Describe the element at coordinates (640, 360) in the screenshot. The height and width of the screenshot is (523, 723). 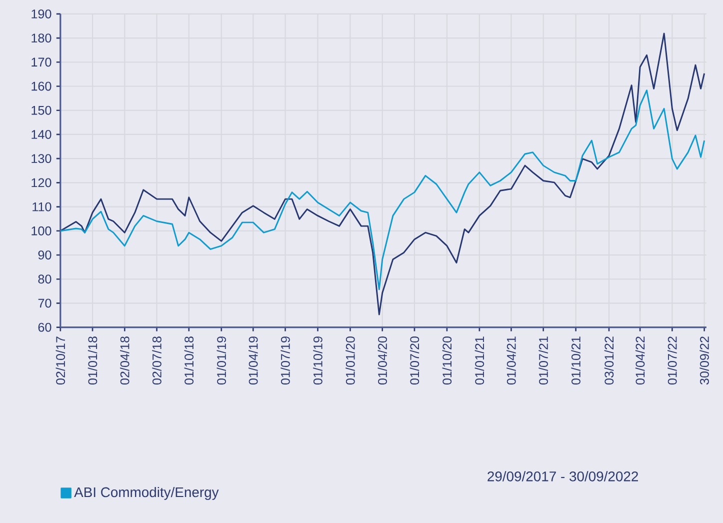
I see `x-tick-label: 01/04/22` at that location.